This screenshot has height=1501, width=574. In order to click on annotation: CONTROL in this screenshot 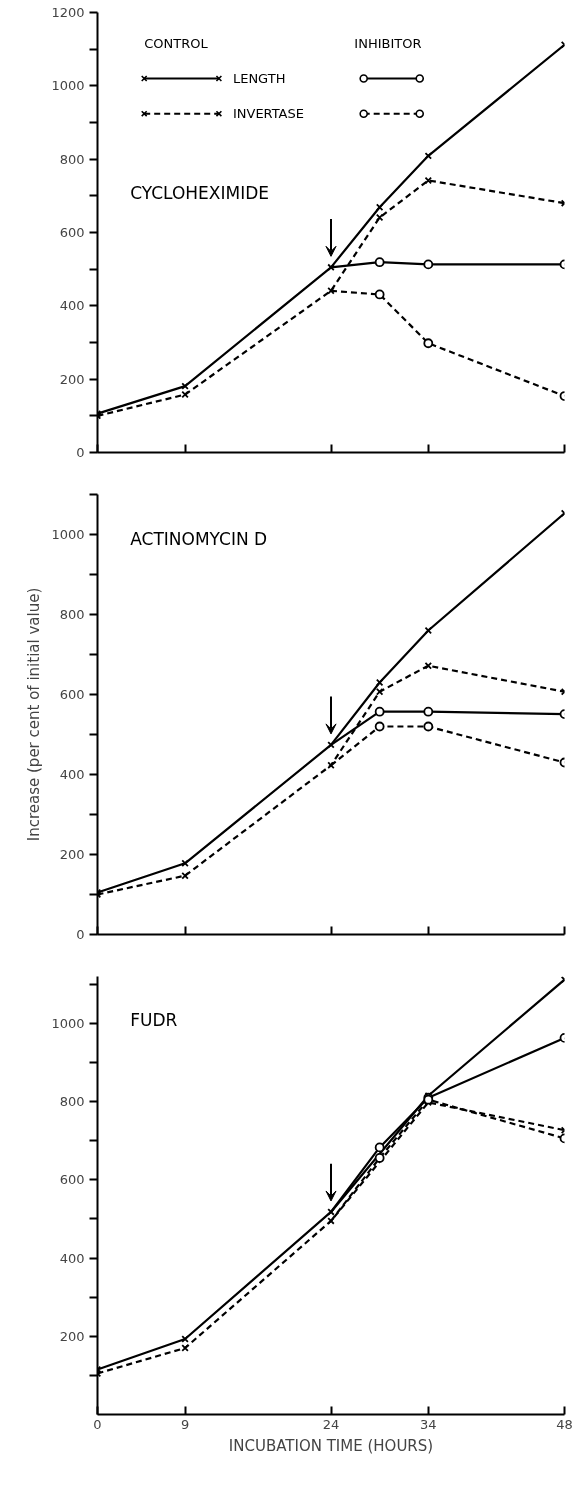, I will do `click(176, 43)`.